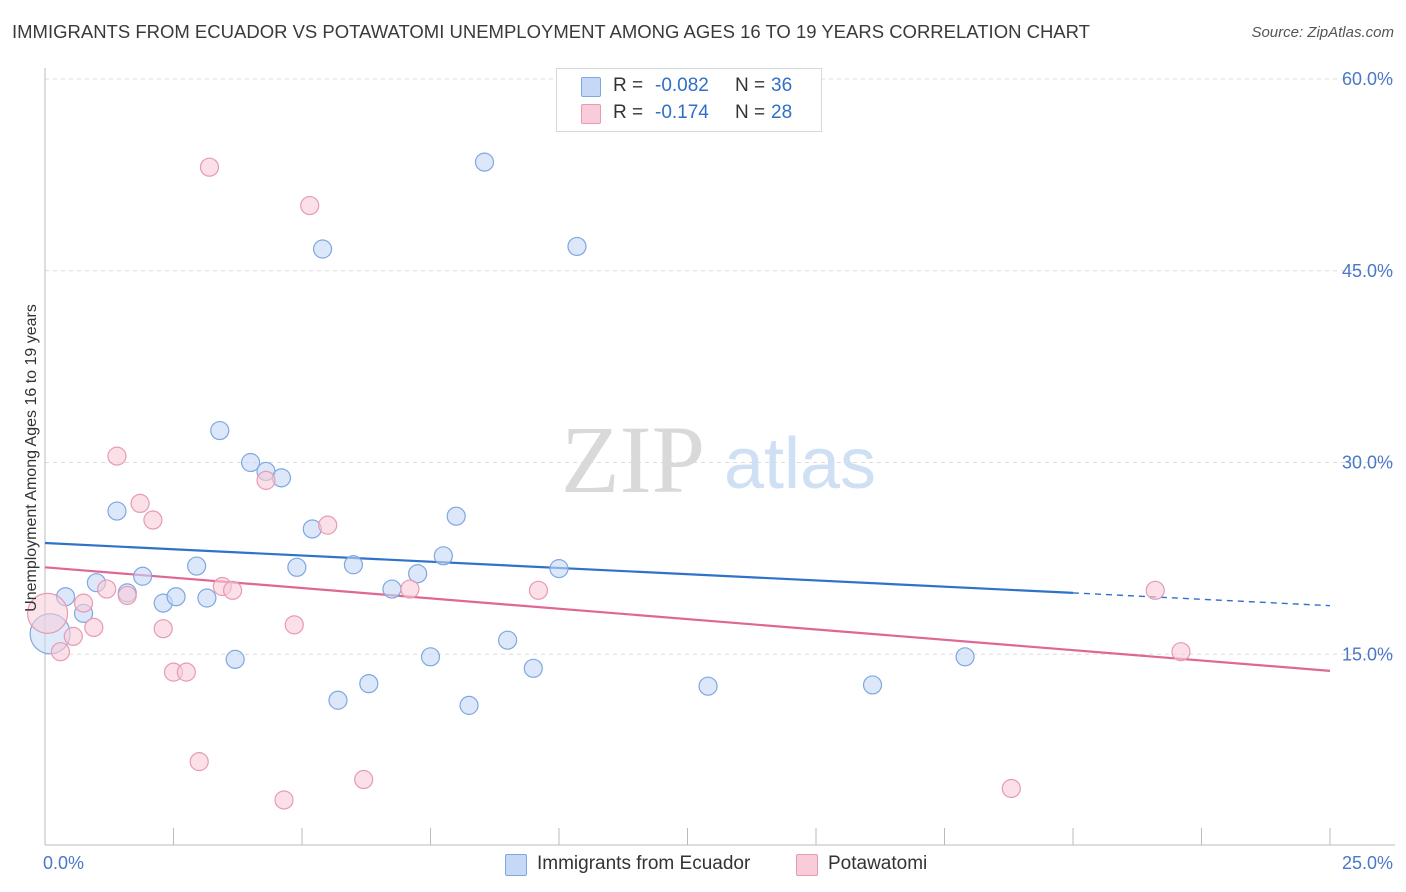  I want to click on x-tick-label: 0.0%, so click(63, 863).